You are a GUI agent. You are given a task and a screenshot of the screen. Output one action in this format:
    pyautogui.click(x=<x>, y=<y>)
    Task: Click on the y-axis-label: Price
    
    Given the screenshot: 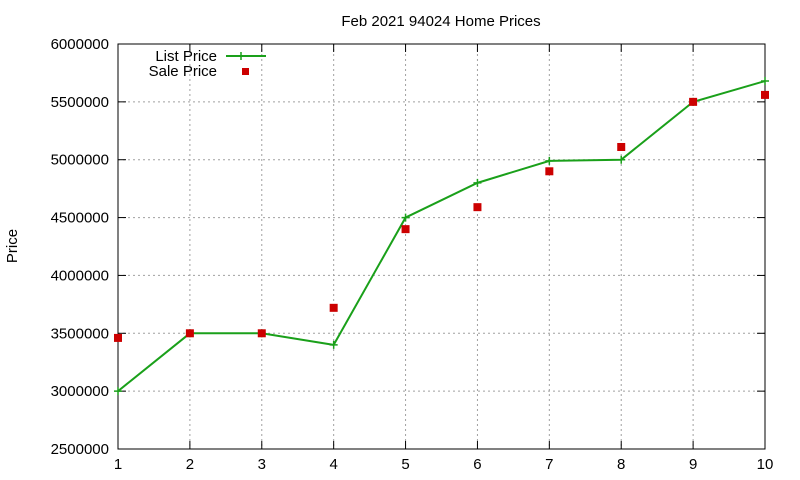 What is the action you would take?
    pyautogui.click(x=12, y=246)
    